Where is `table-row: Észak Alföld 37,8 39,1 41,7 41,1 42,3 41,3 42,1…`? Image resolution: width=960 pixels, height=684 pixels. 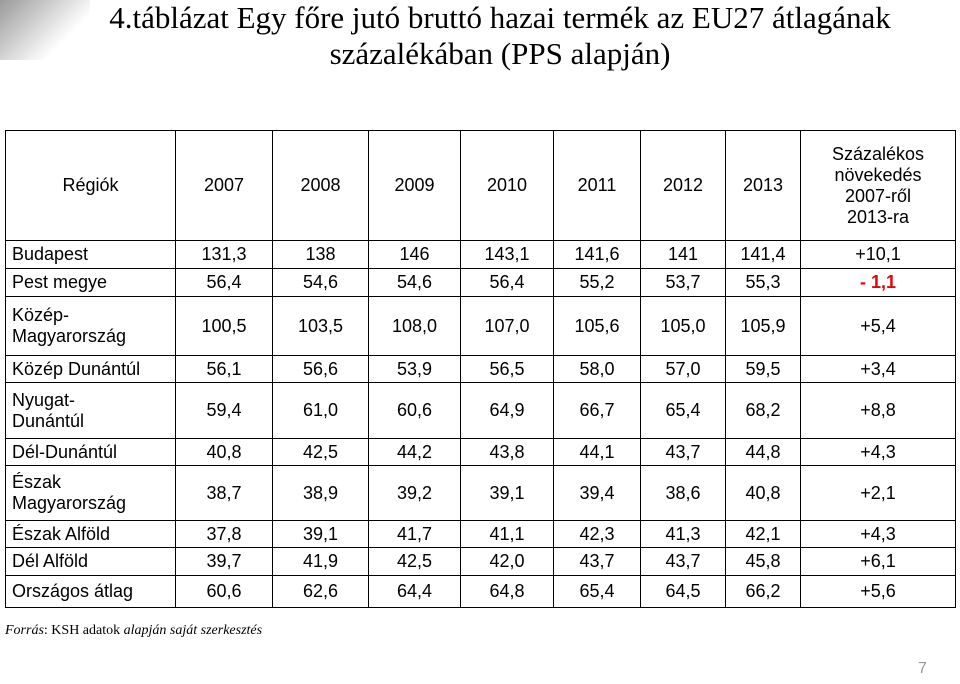
table-row: Észak Alföld 37,8 39,1 41,7 41,1 42,3 41,3 42,1… is located at coordinates (480, 534).